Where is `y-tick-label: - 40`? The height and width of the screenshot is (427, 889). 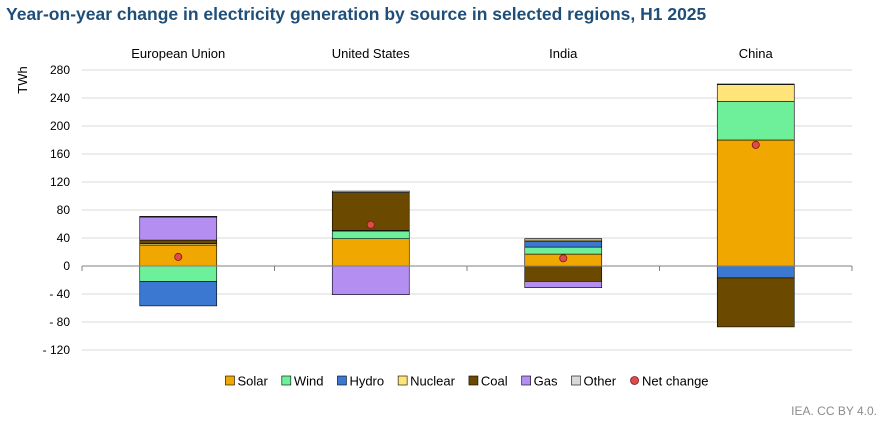
y-tick-label: - 40 is located at coordinates (59, 294).